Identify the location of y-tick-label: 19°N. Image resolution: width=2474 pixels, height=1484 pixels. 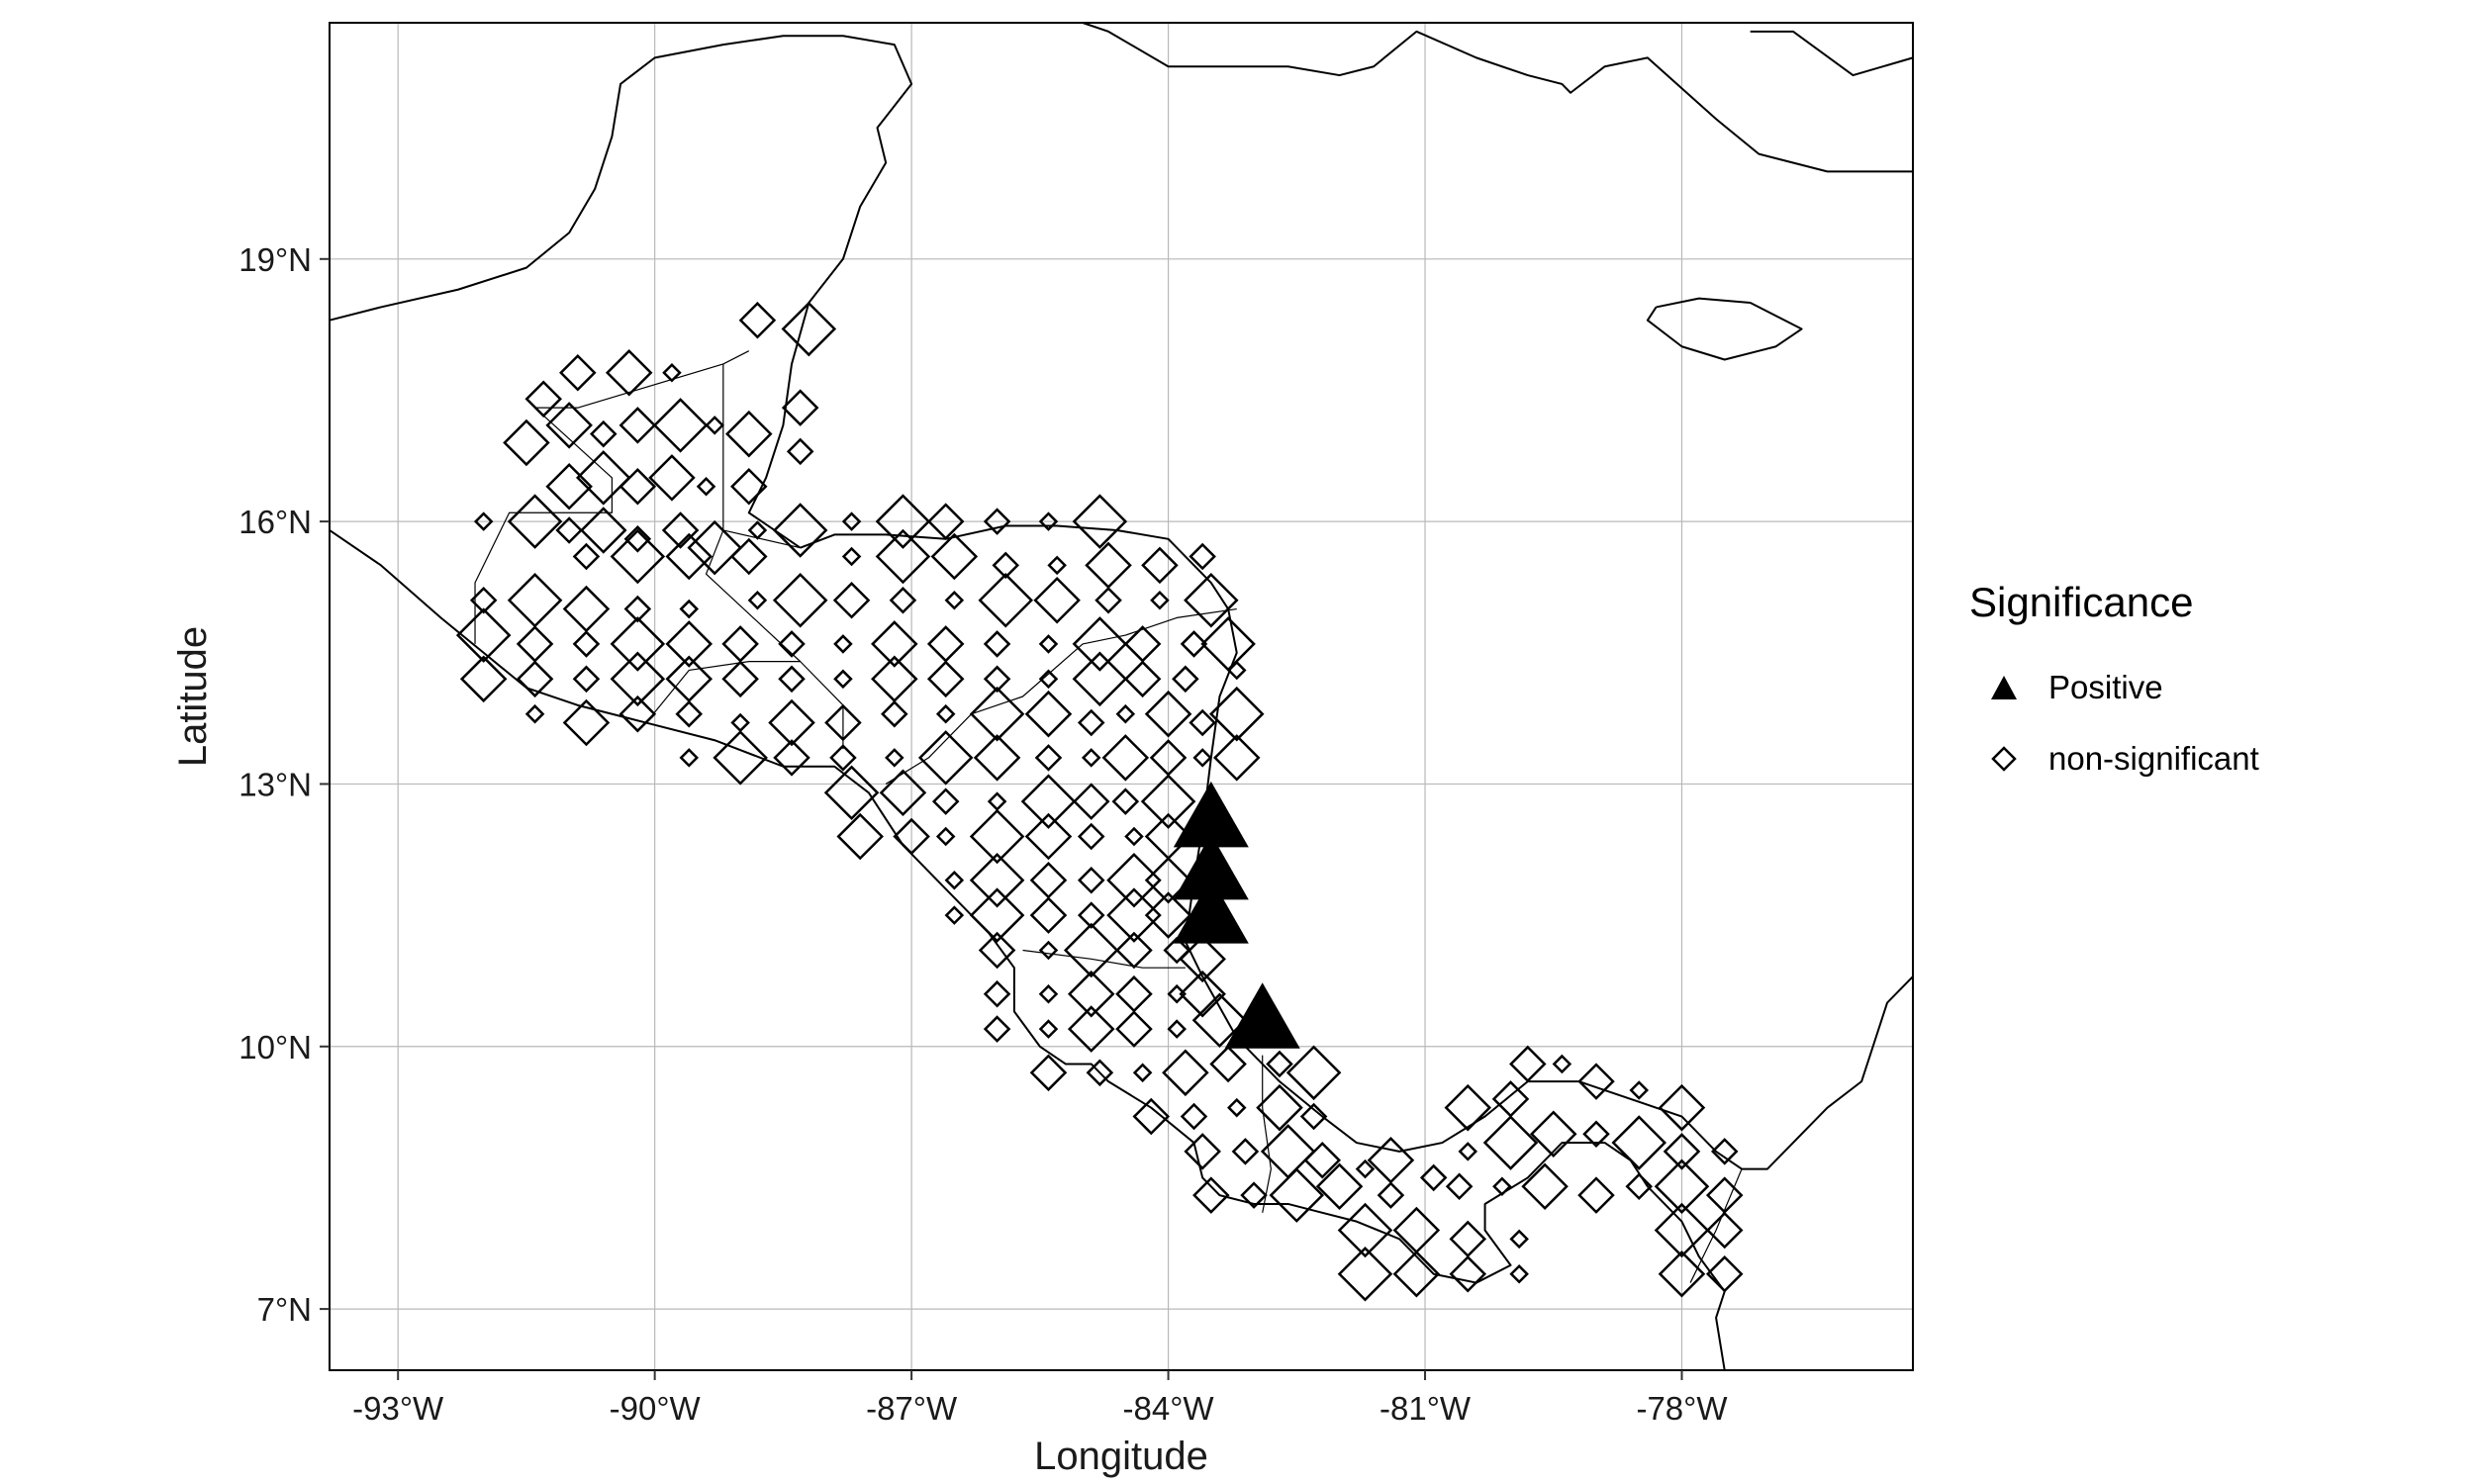
(275, 259).